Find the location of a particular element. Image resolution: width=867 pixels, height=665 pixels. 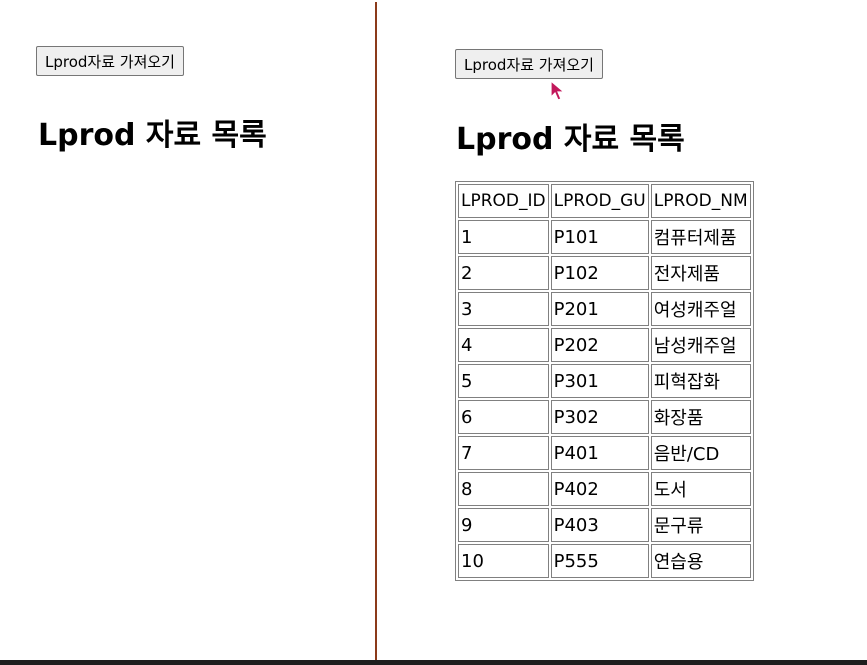

table-row: 8 P402 도서 is located at coordinates (604, 489).